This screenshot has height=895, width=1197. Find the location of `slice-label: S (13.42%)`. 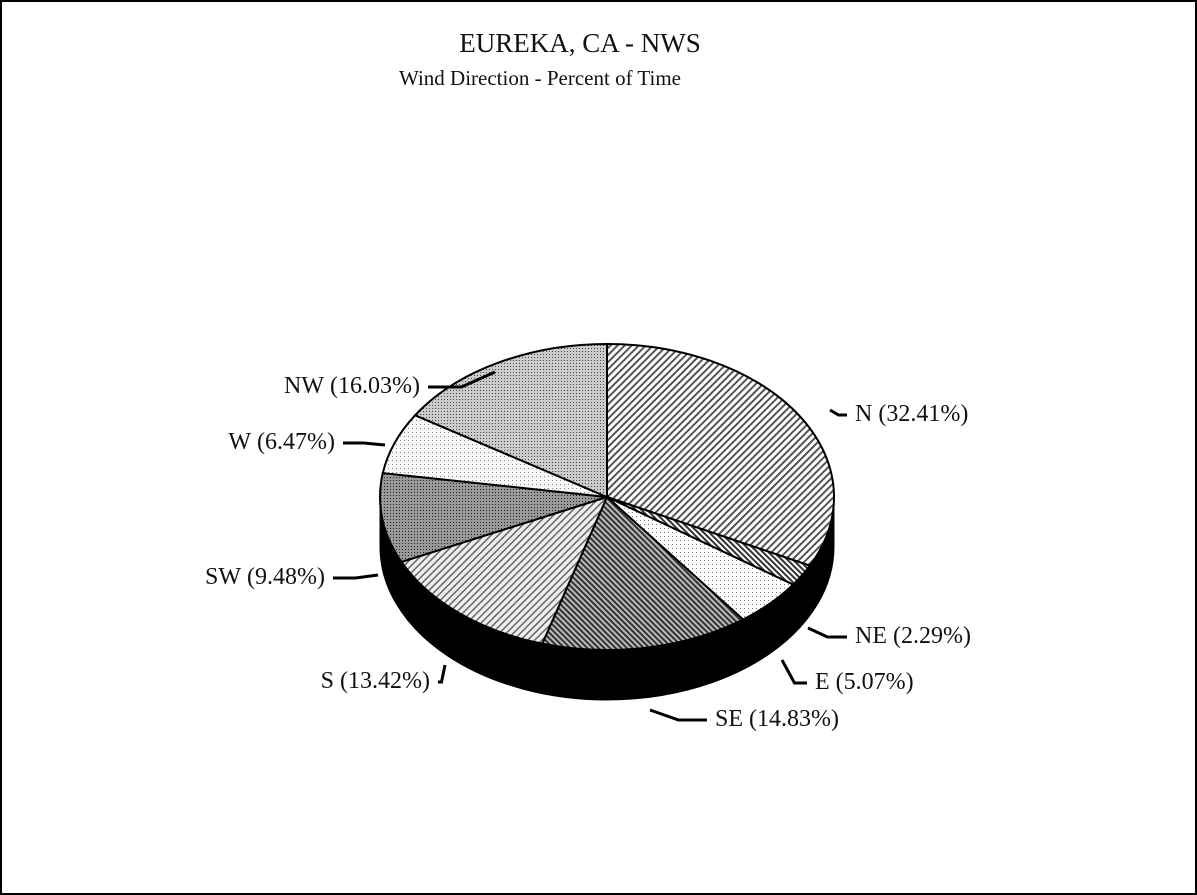

slice-label: S (13.42%) is located at coordinates (375, 681).